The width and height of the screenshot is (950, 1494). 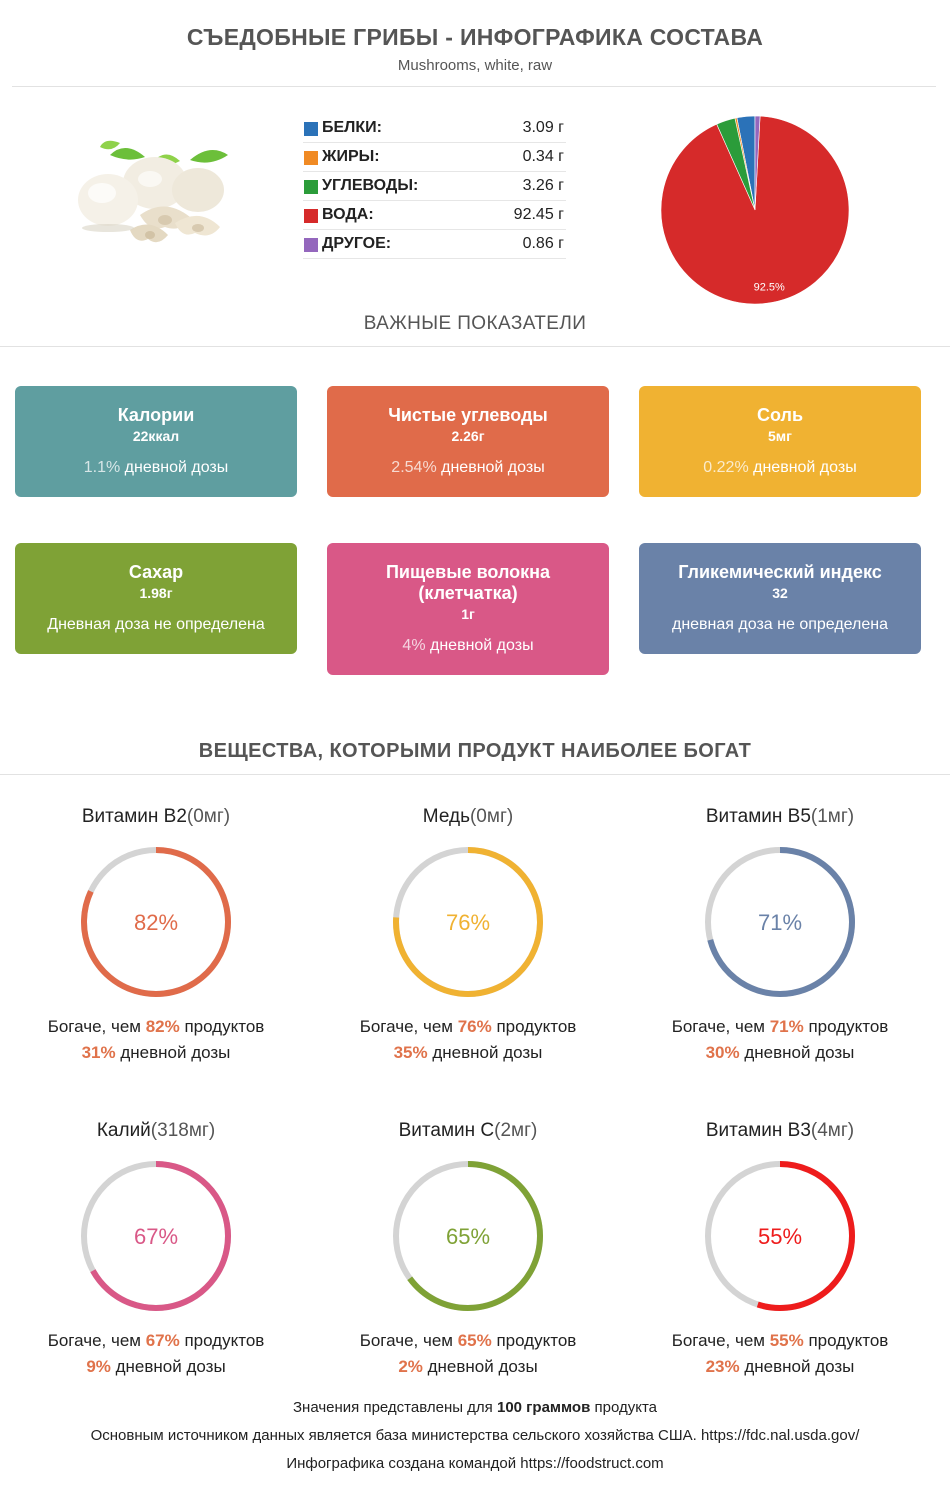 I want to click on card-daily-text: Дневная доза не определена, so click(x=156, y=624).